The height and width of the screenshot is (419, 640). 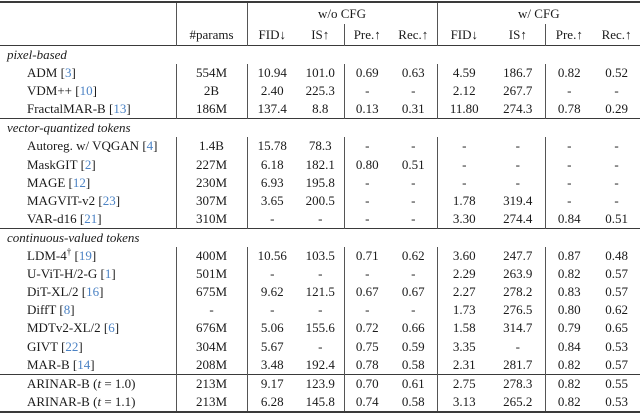 What do you see at coordinates (61, 364) in the screenshot?
I see `model-cell: MAR-B [14]` at bounding box center [61, 364].